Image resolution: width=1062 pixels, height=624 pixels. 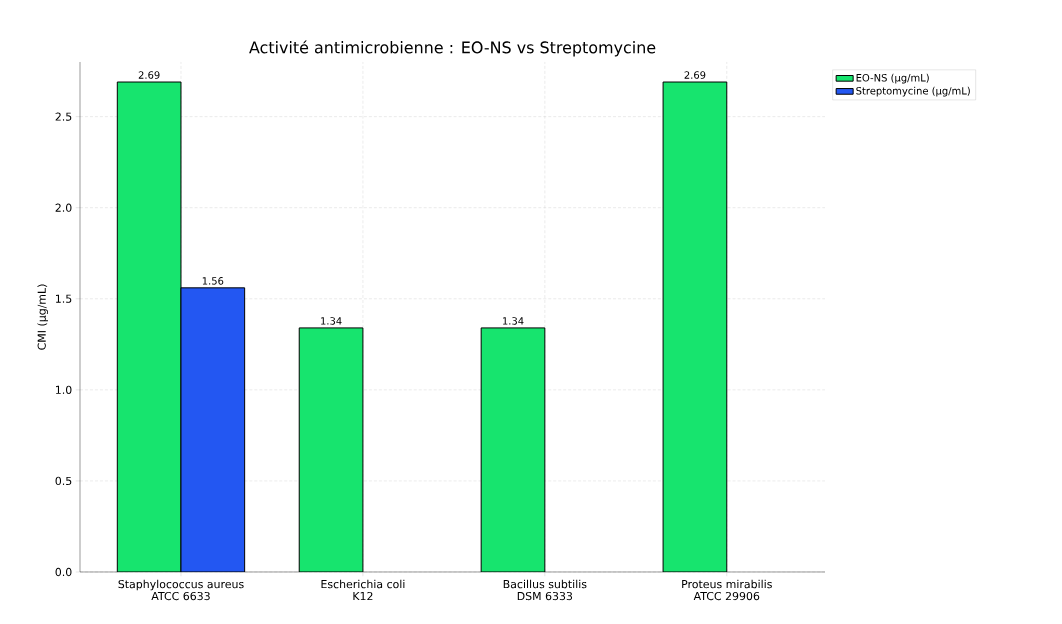 What do you see at coordinates (42, 317) in the screenshot?
I see `y-axis-title: CMI (µg/mL)` at bounding box center [42, 317].